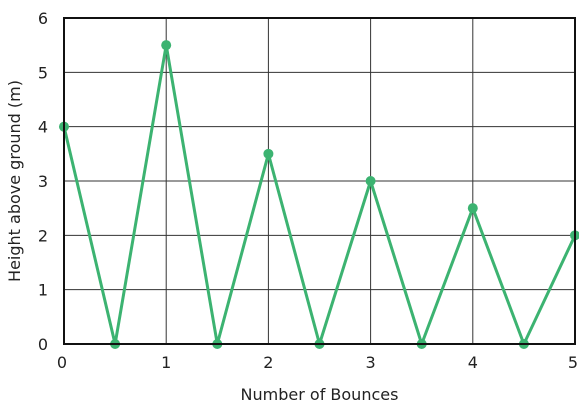 Image resolution: width=579 pixels, height=404 pixels. I want to click on x-tick-label: 1, so click(166, 362).